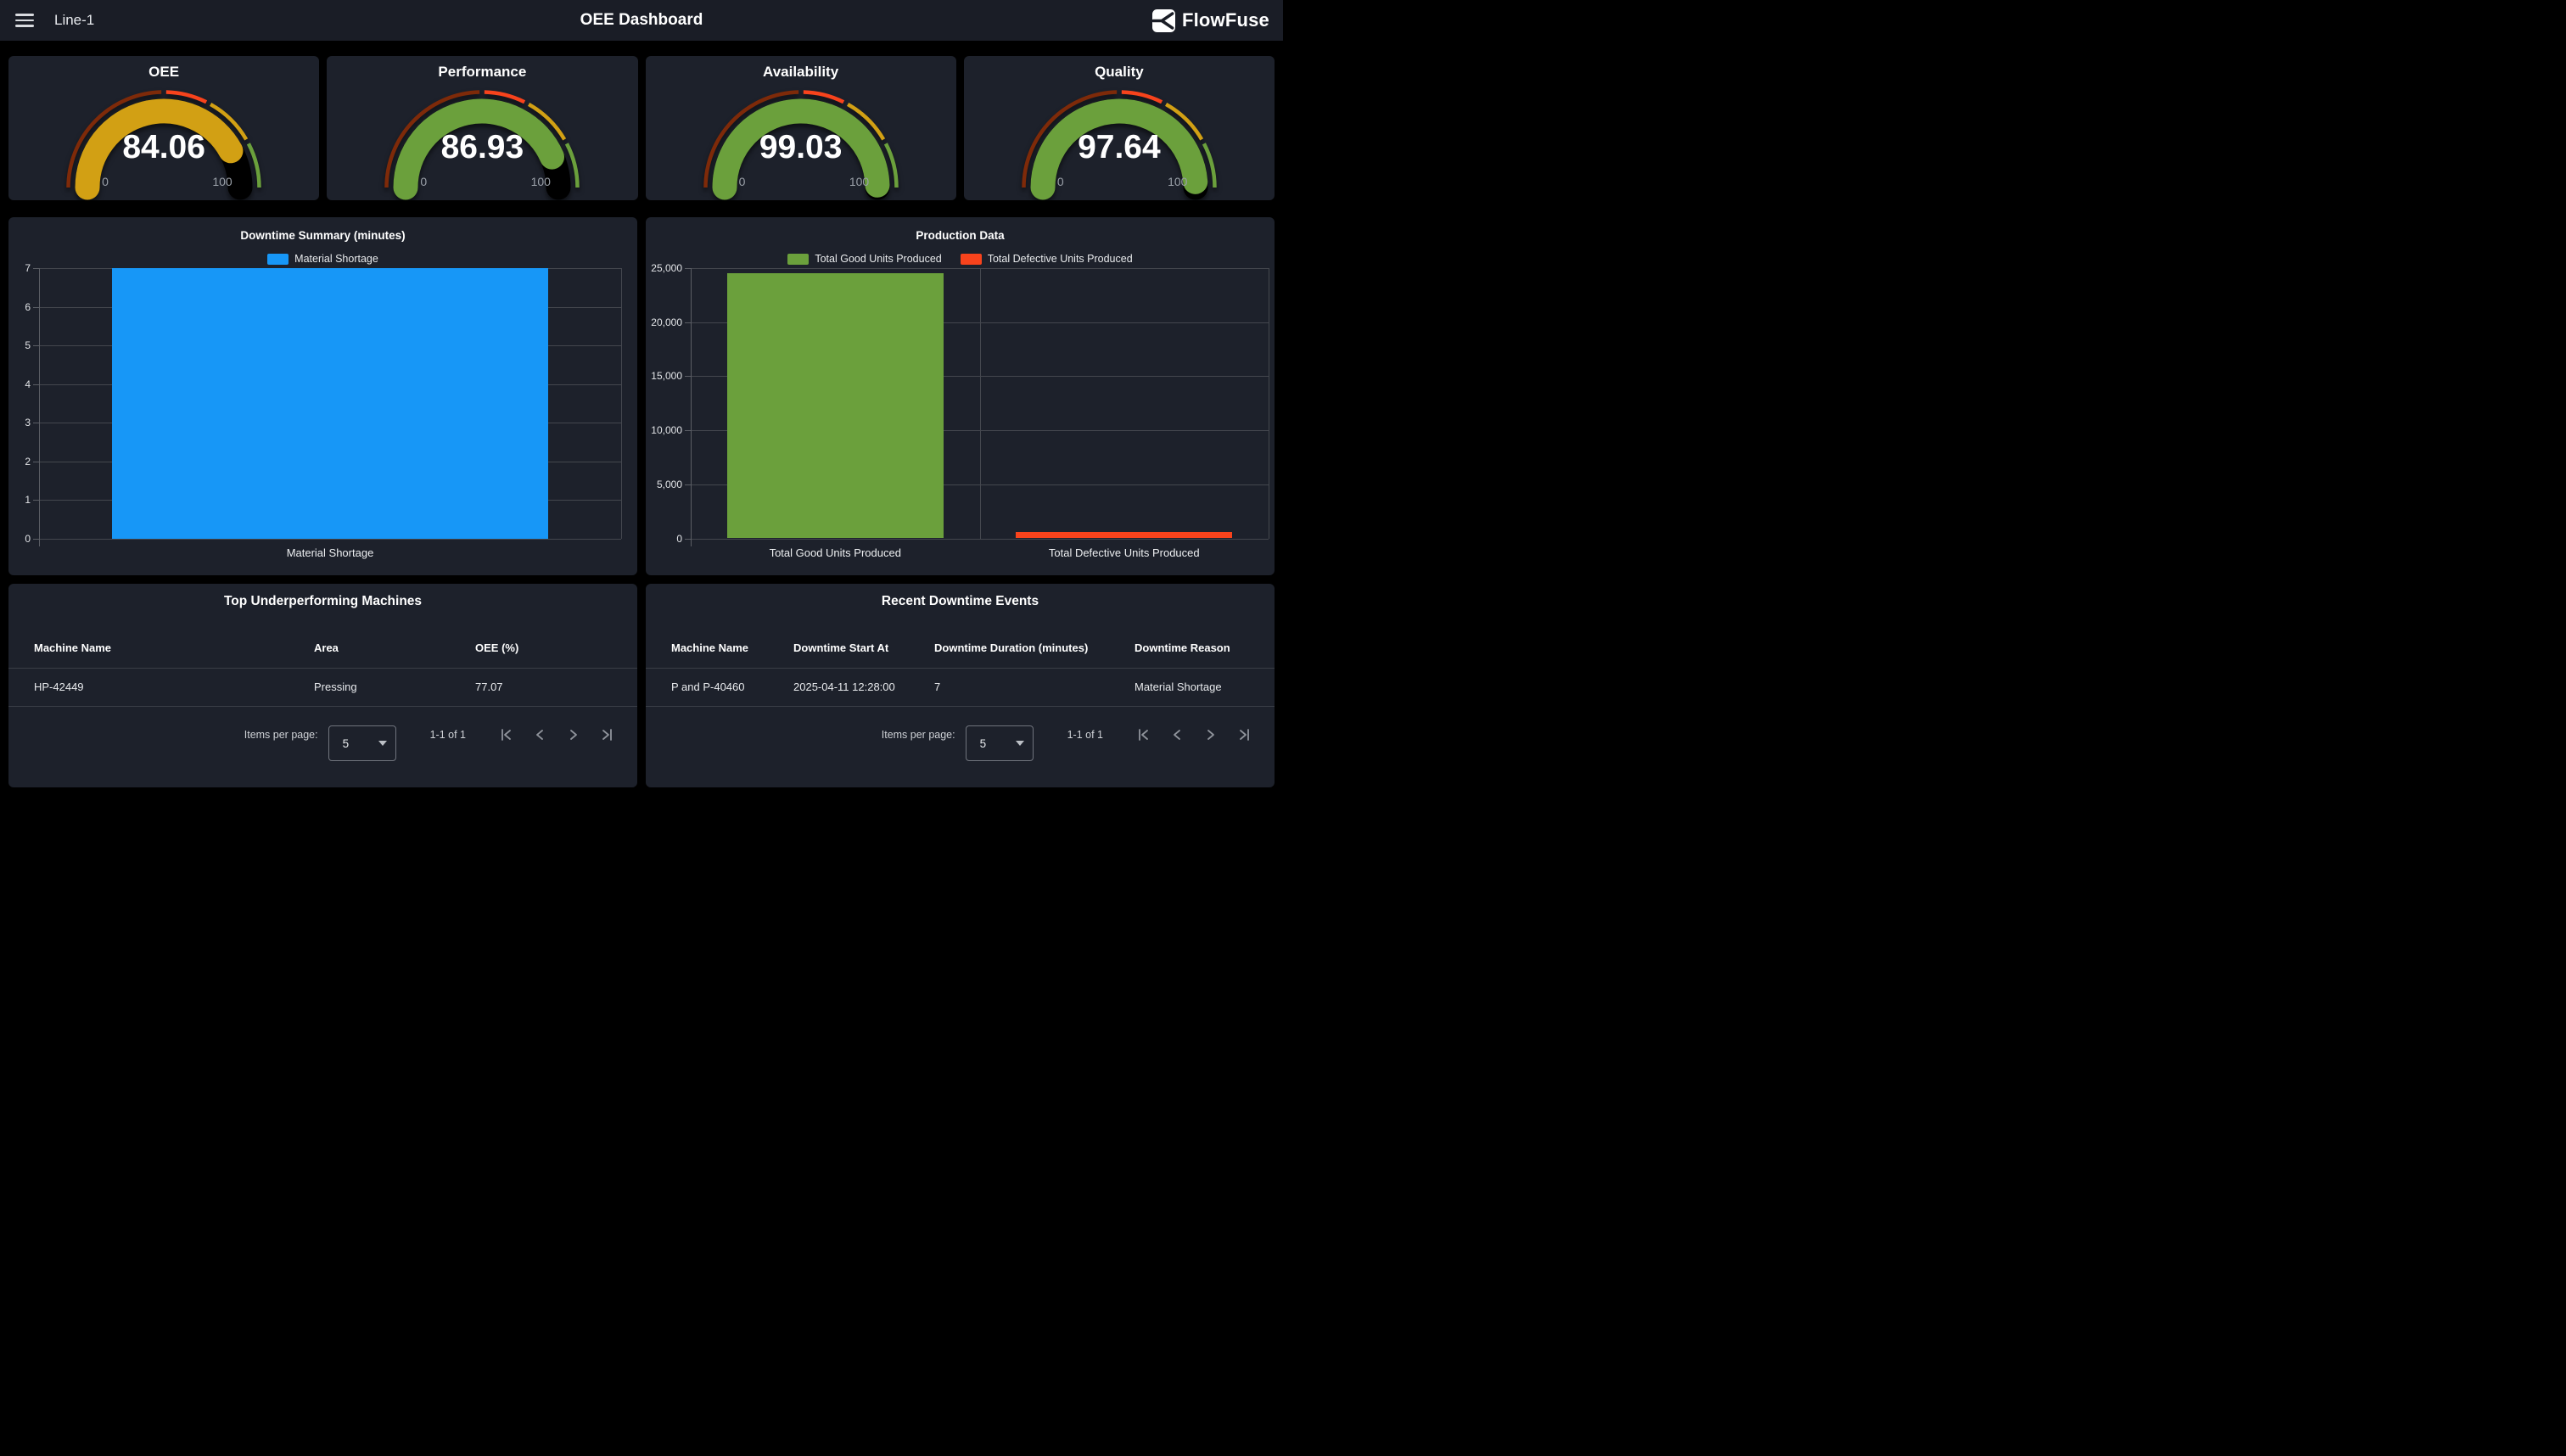 The image size is (2566, 1456). What do you see at coordinates (1119, 72) in the screenshot?
I see `gauge-title: Quality` at bounding box center [1119, 72].